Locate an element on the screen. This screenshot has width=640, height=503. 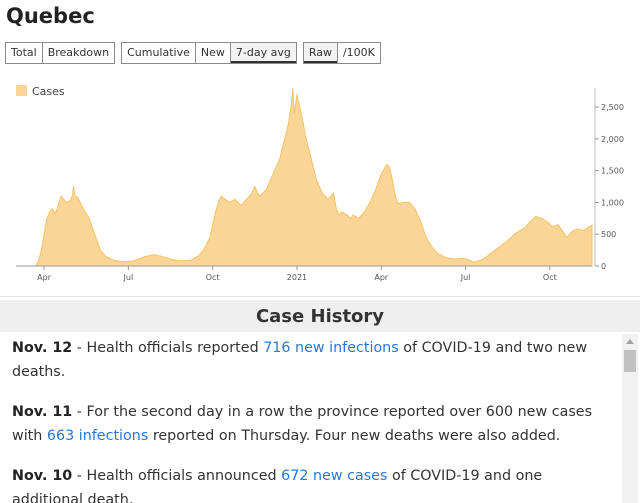
y-tick-label: 500 is located at coordinates (608, 234).